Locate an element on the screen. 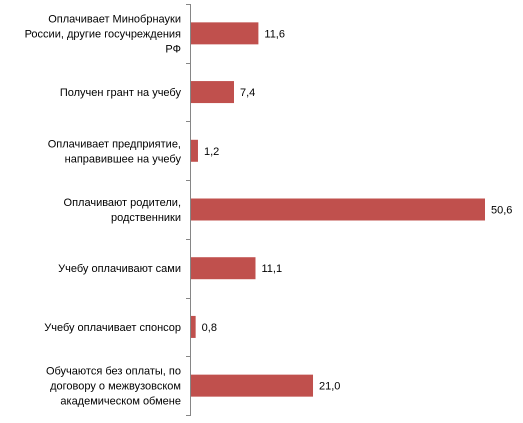  category-label-line: Учебу оплачивает спонсор is located at coordinates (112, 328).